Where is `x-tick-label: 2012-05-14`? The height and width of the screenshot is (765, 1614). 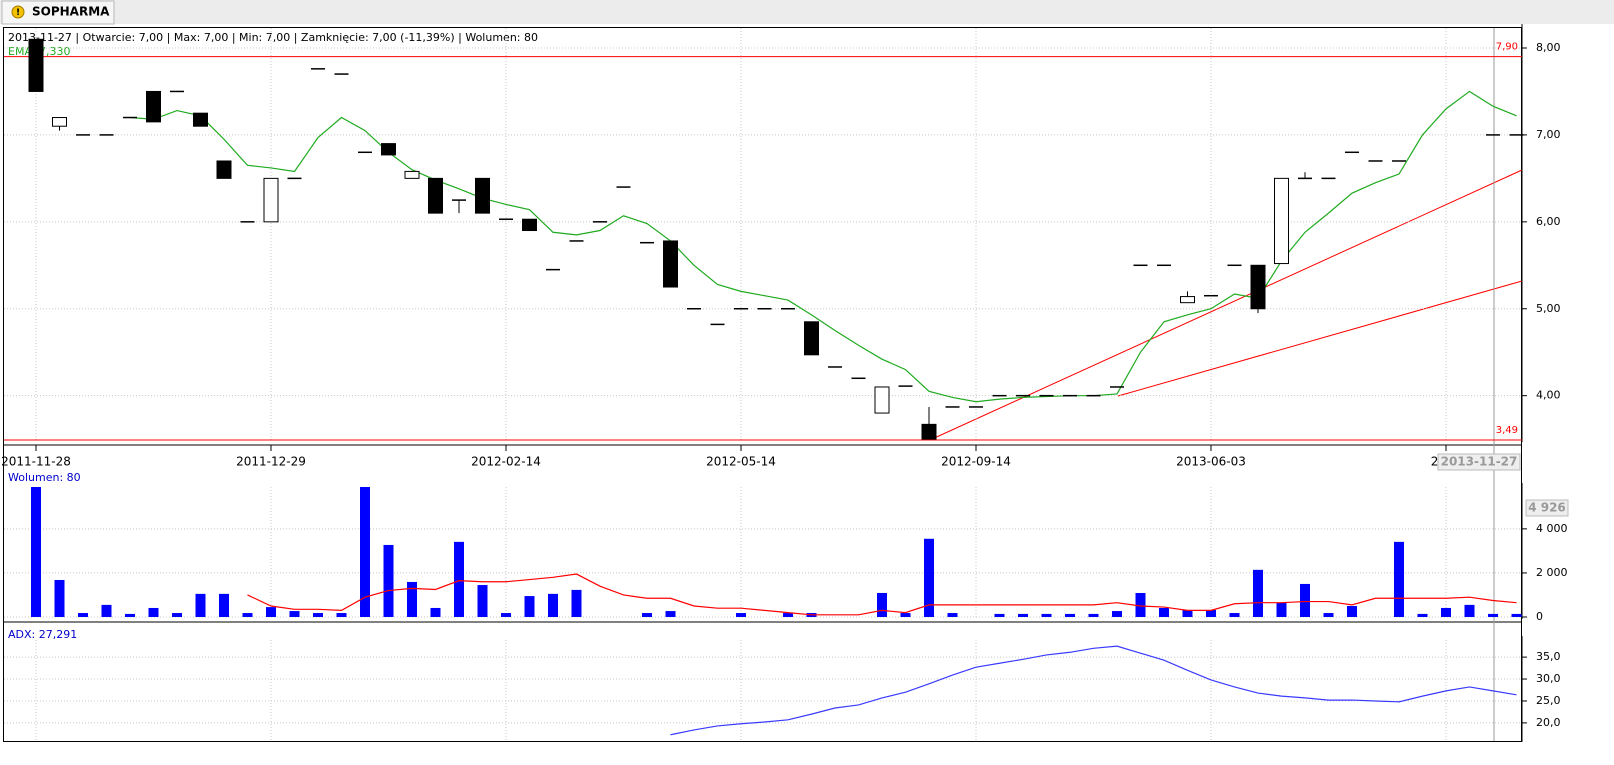
x-tick-label: 2012-05-14 is located at coordinates (741, 462).